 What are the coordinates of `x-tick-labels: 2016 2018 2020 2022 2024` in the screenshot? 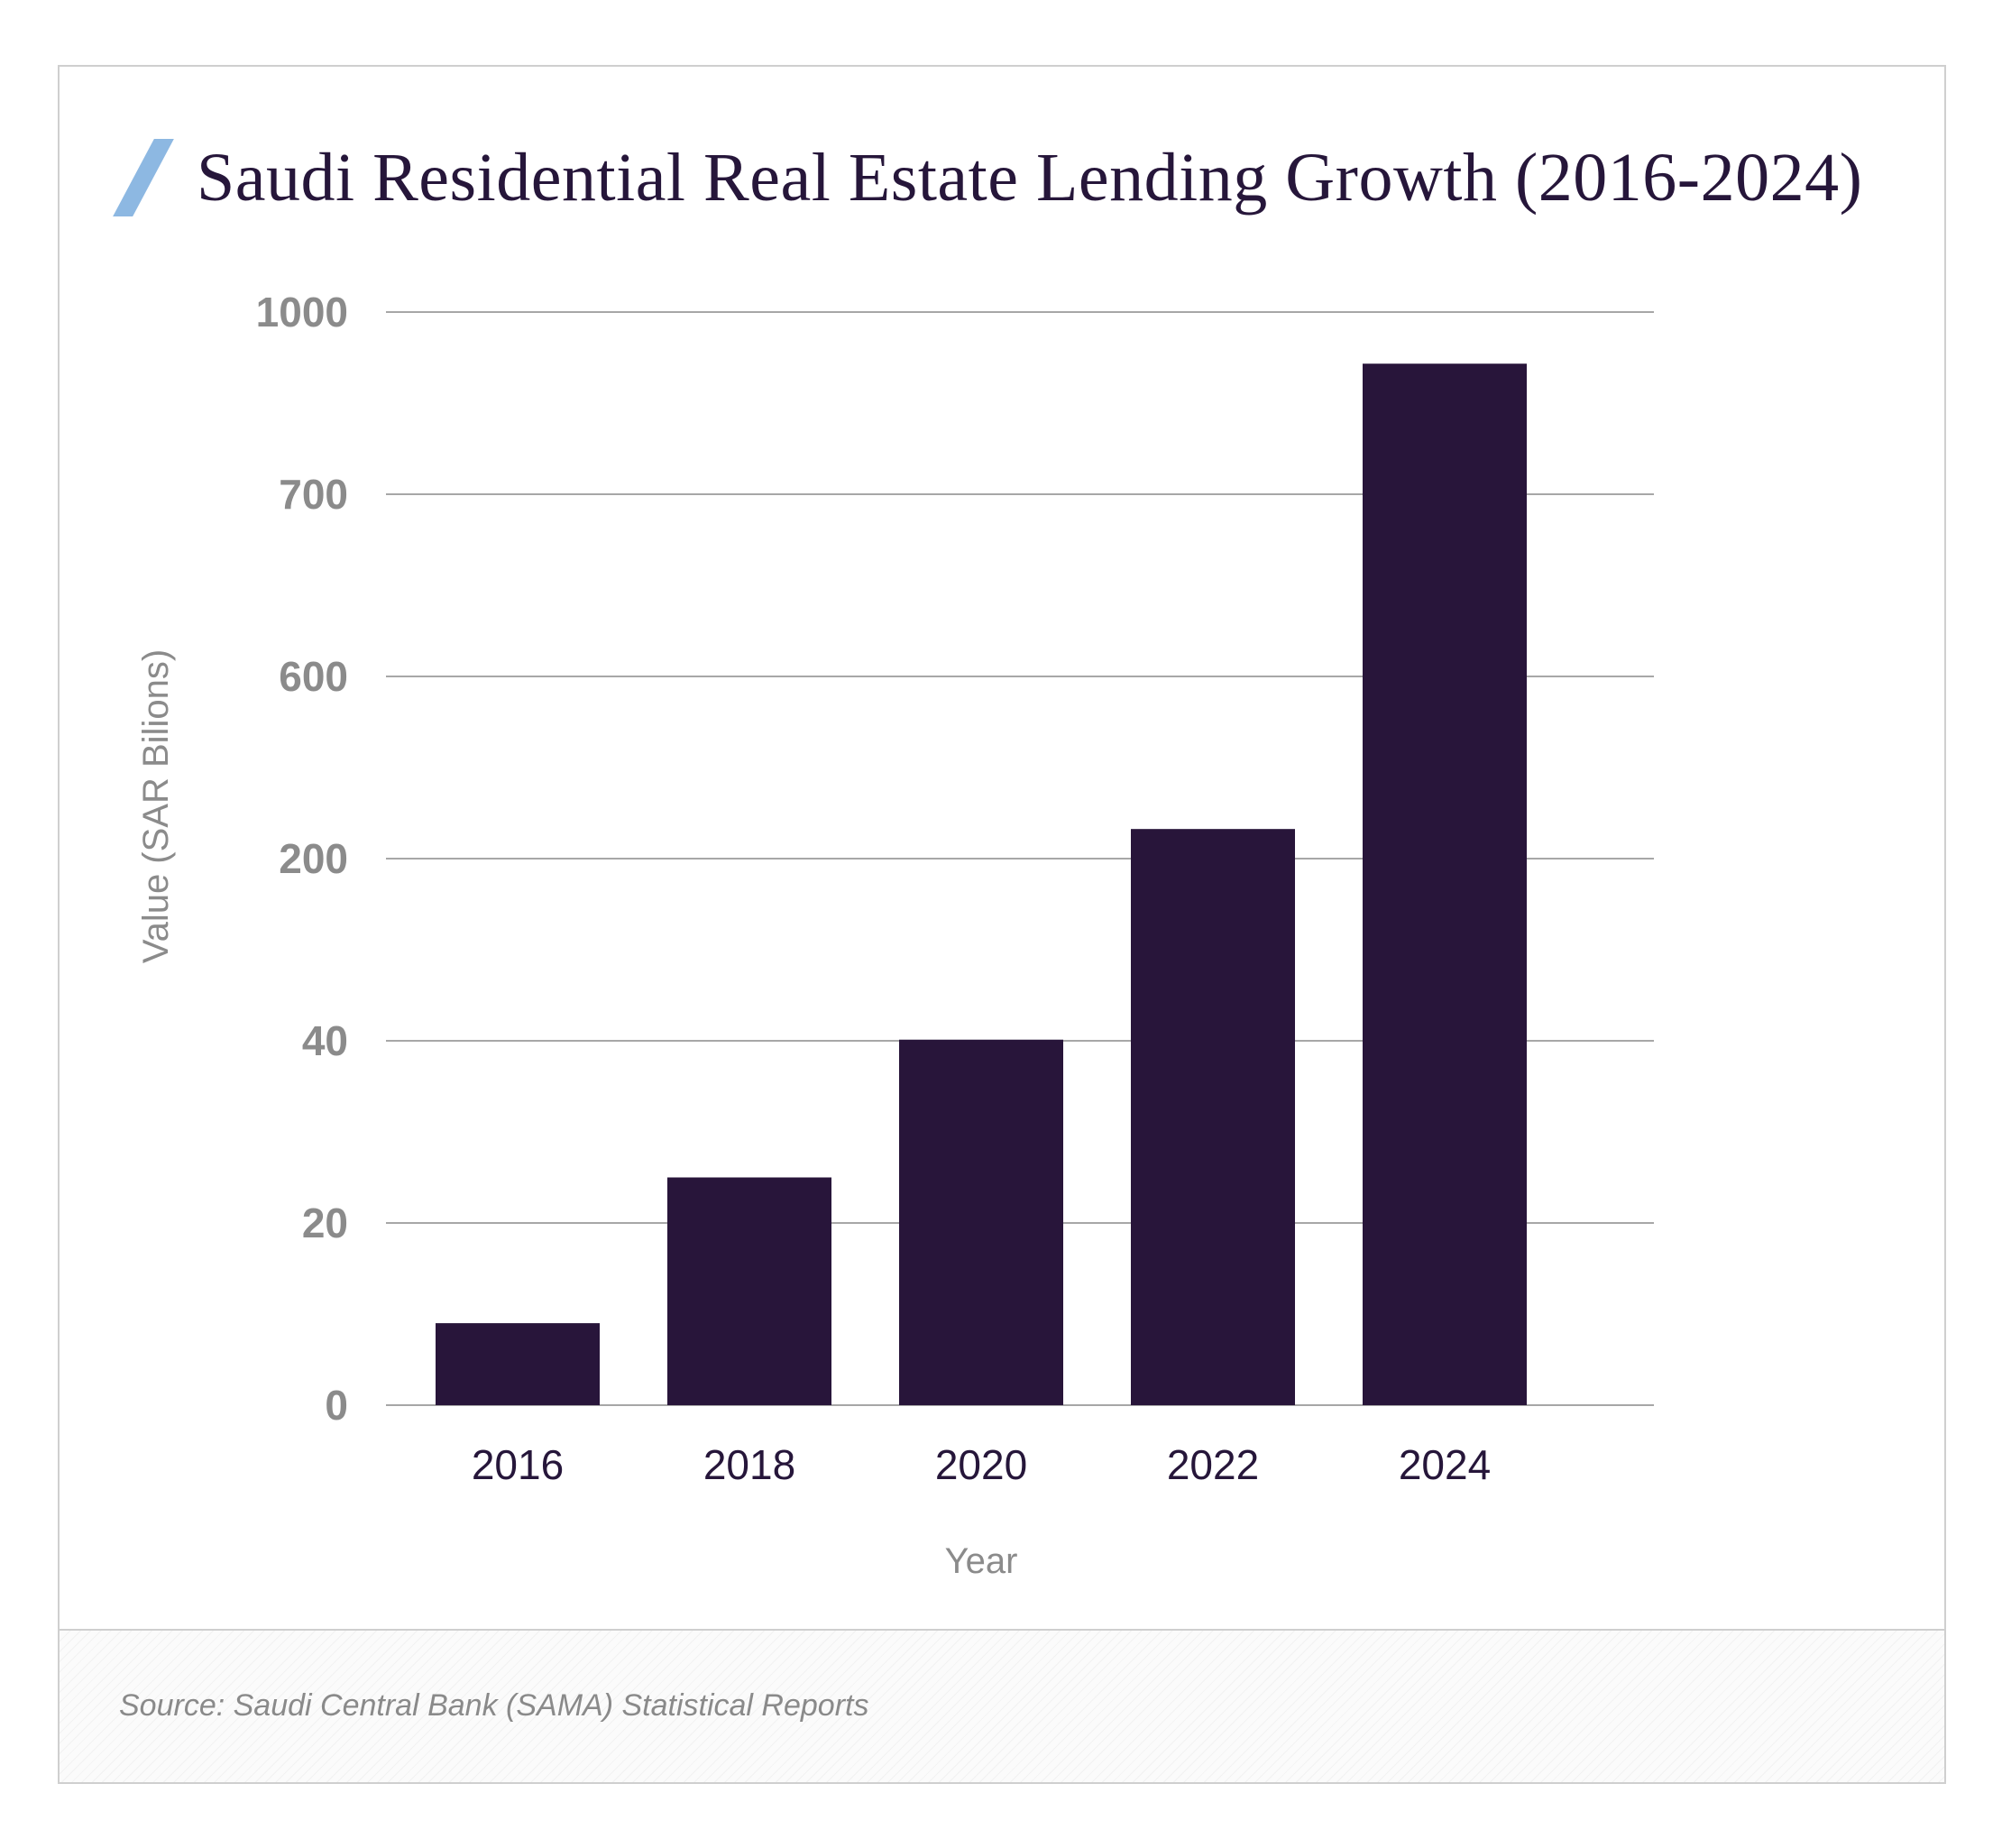 It's located at (982, 1465).